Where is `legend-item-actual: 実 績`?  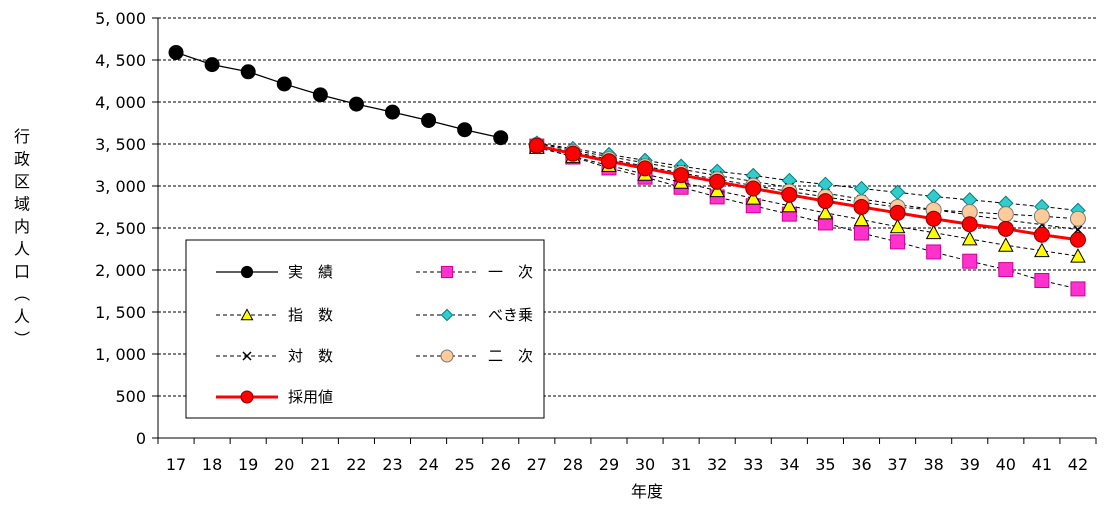
legend-item-actual: 実 績 is located at coordinates (274, 272).